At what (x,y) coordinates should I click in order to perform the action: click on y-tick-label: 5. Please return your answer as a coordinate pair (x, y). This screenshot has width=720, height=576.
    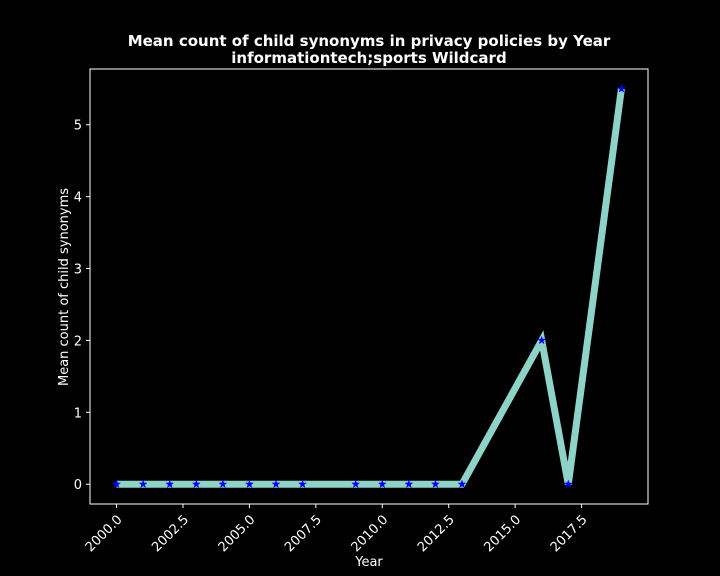
    Looking at the image, I should click on (78, 126).